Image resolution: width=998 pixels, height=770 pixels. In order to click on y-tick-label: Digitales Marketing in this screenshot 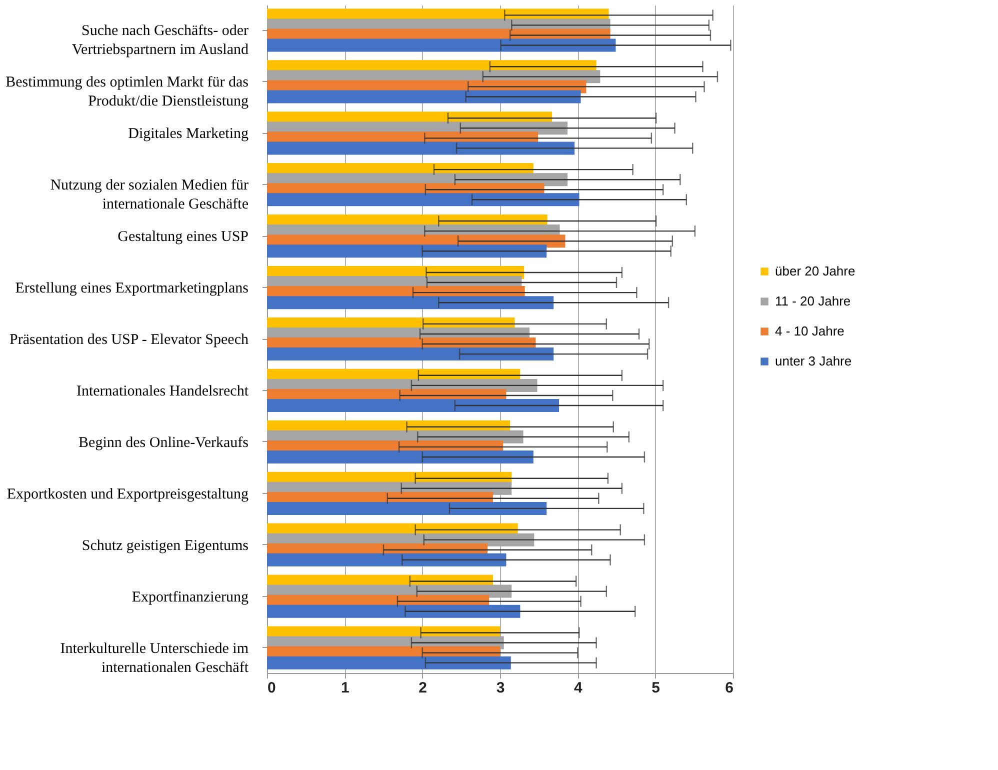, I will do `click(188, 134)`.